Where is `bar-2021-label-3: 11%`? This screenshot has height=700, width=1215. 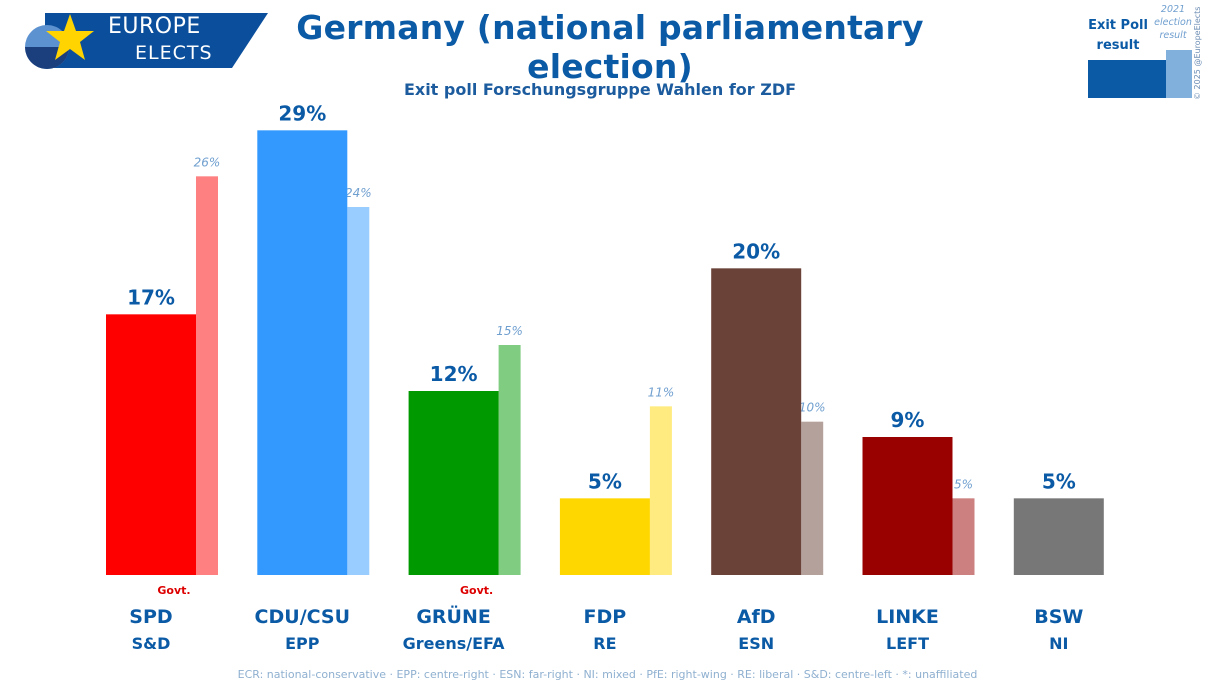 bar-2021-label-3: 11% is located at coordinates (661, 392).